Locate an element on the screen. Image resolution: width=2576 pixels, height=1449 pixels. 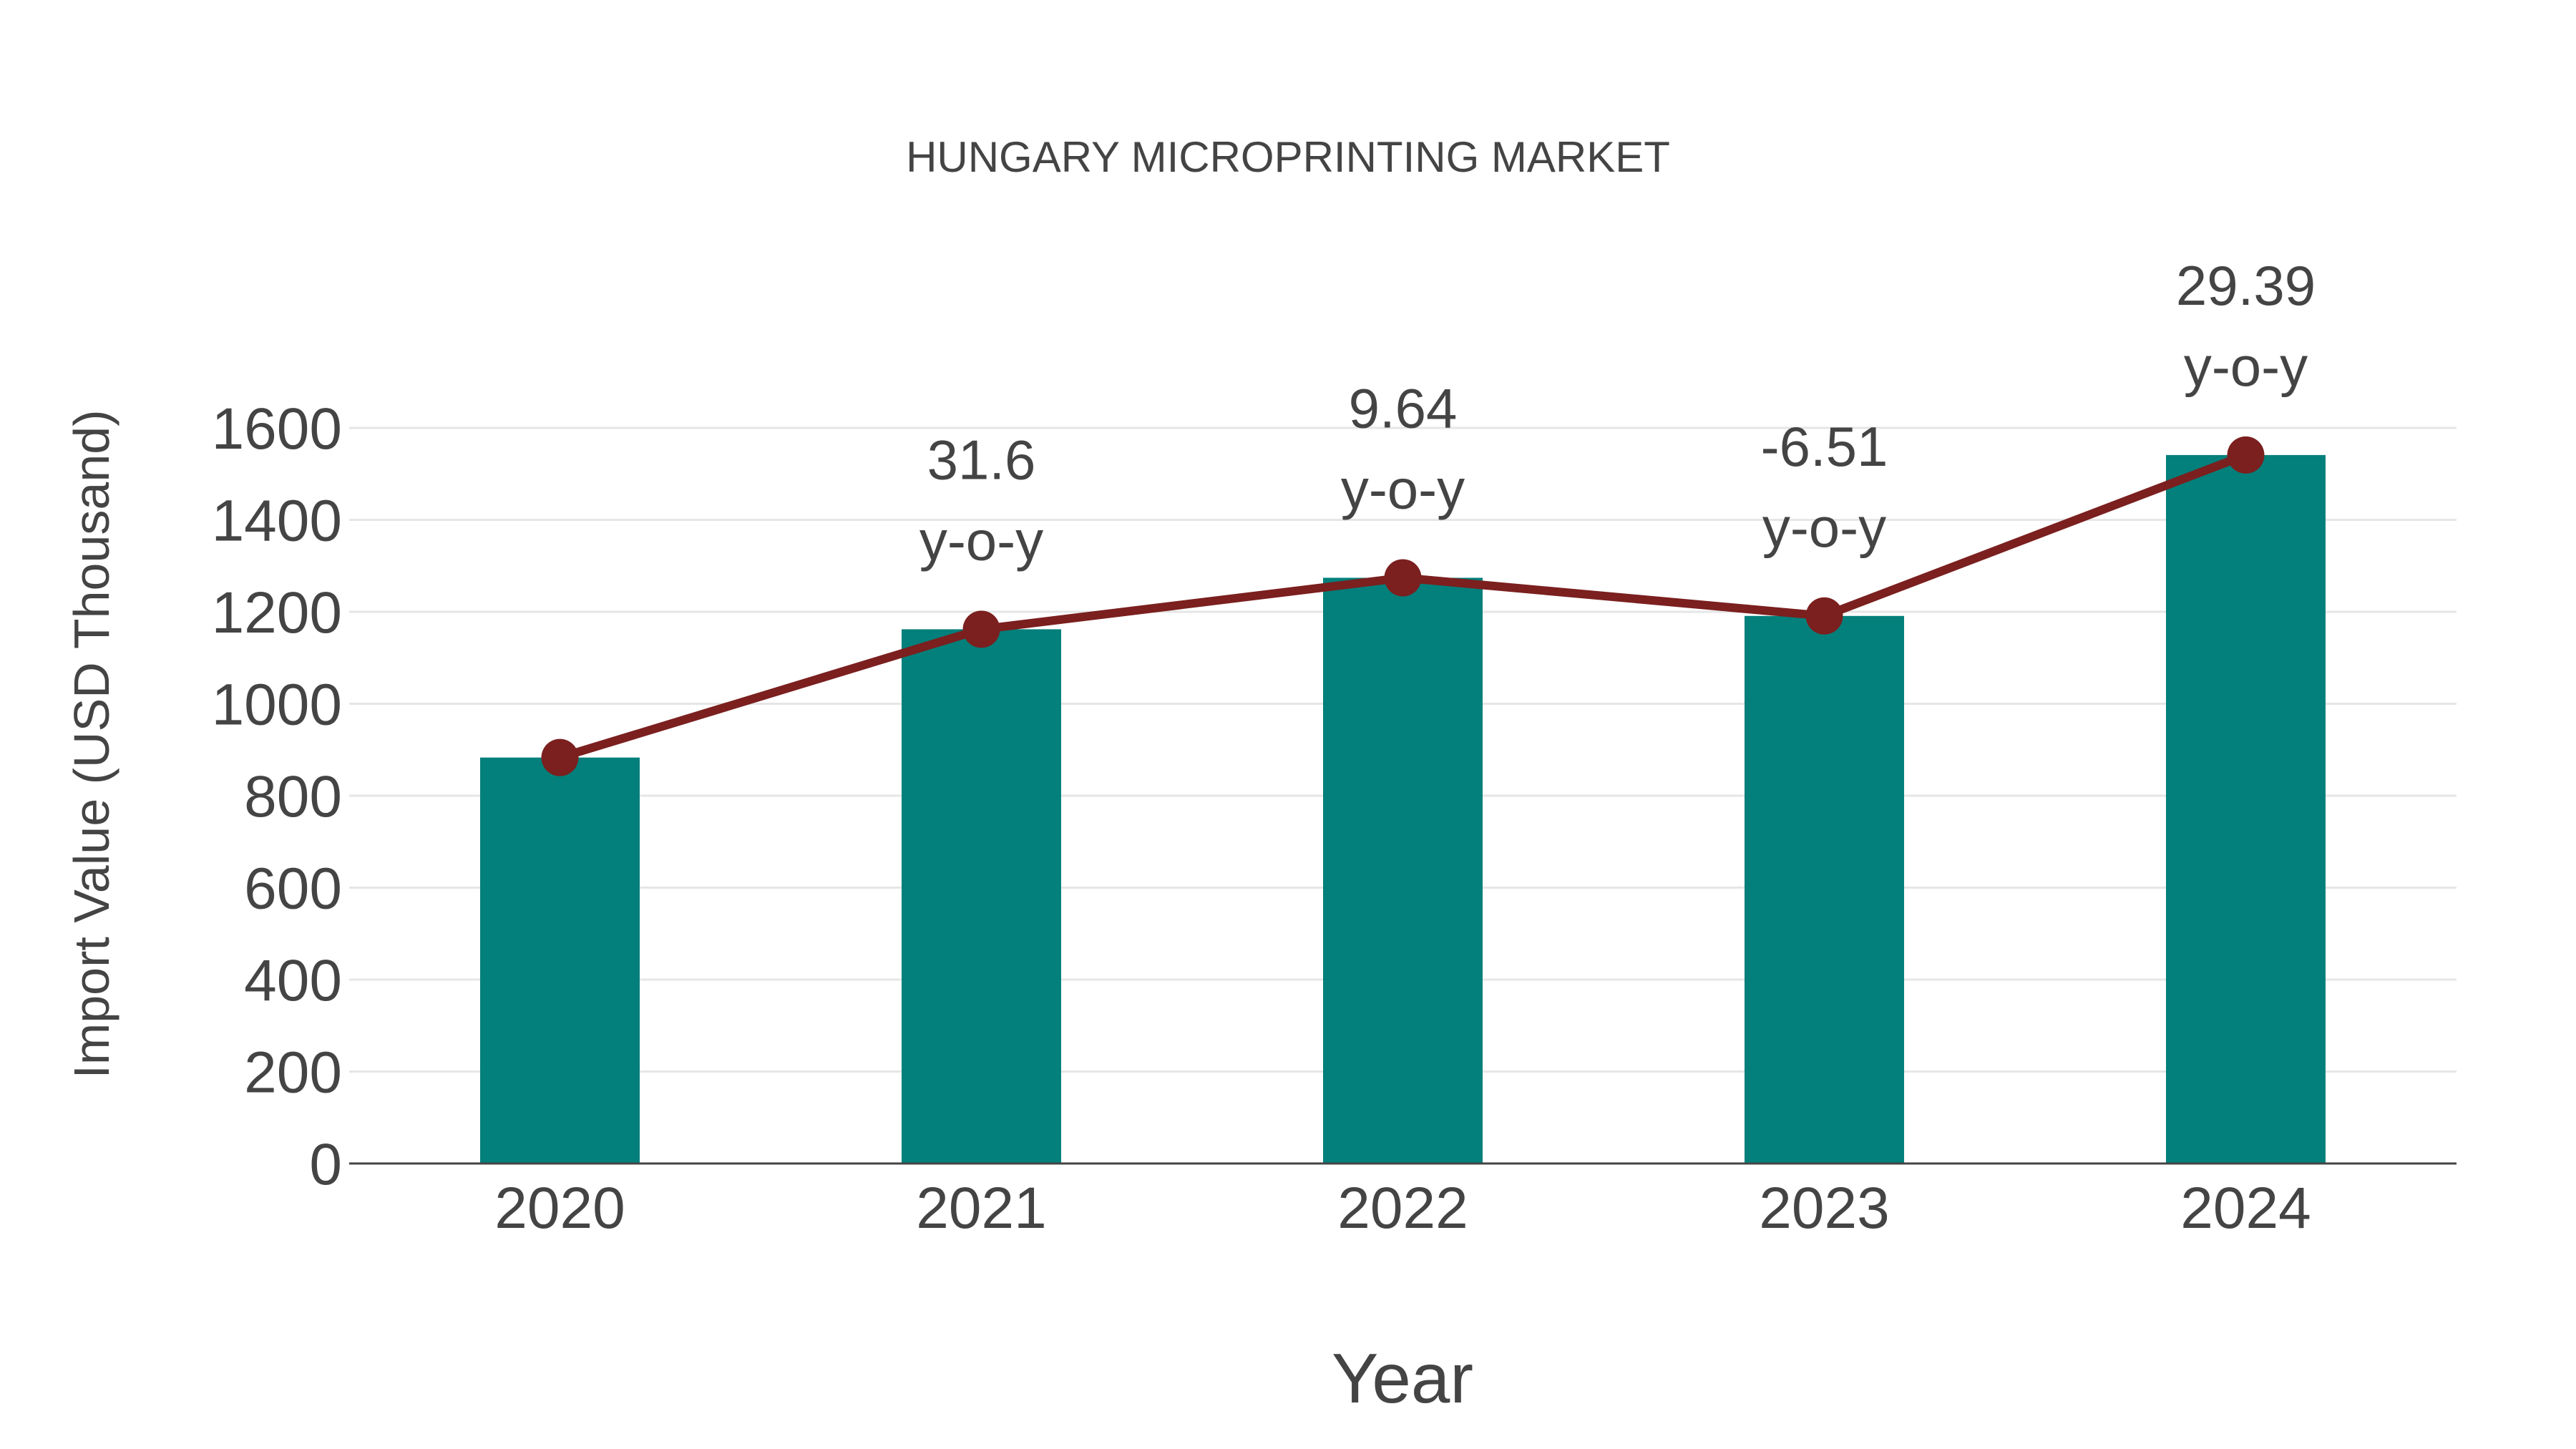
y-tick-label: 600 is located at coordinates (293, 889).